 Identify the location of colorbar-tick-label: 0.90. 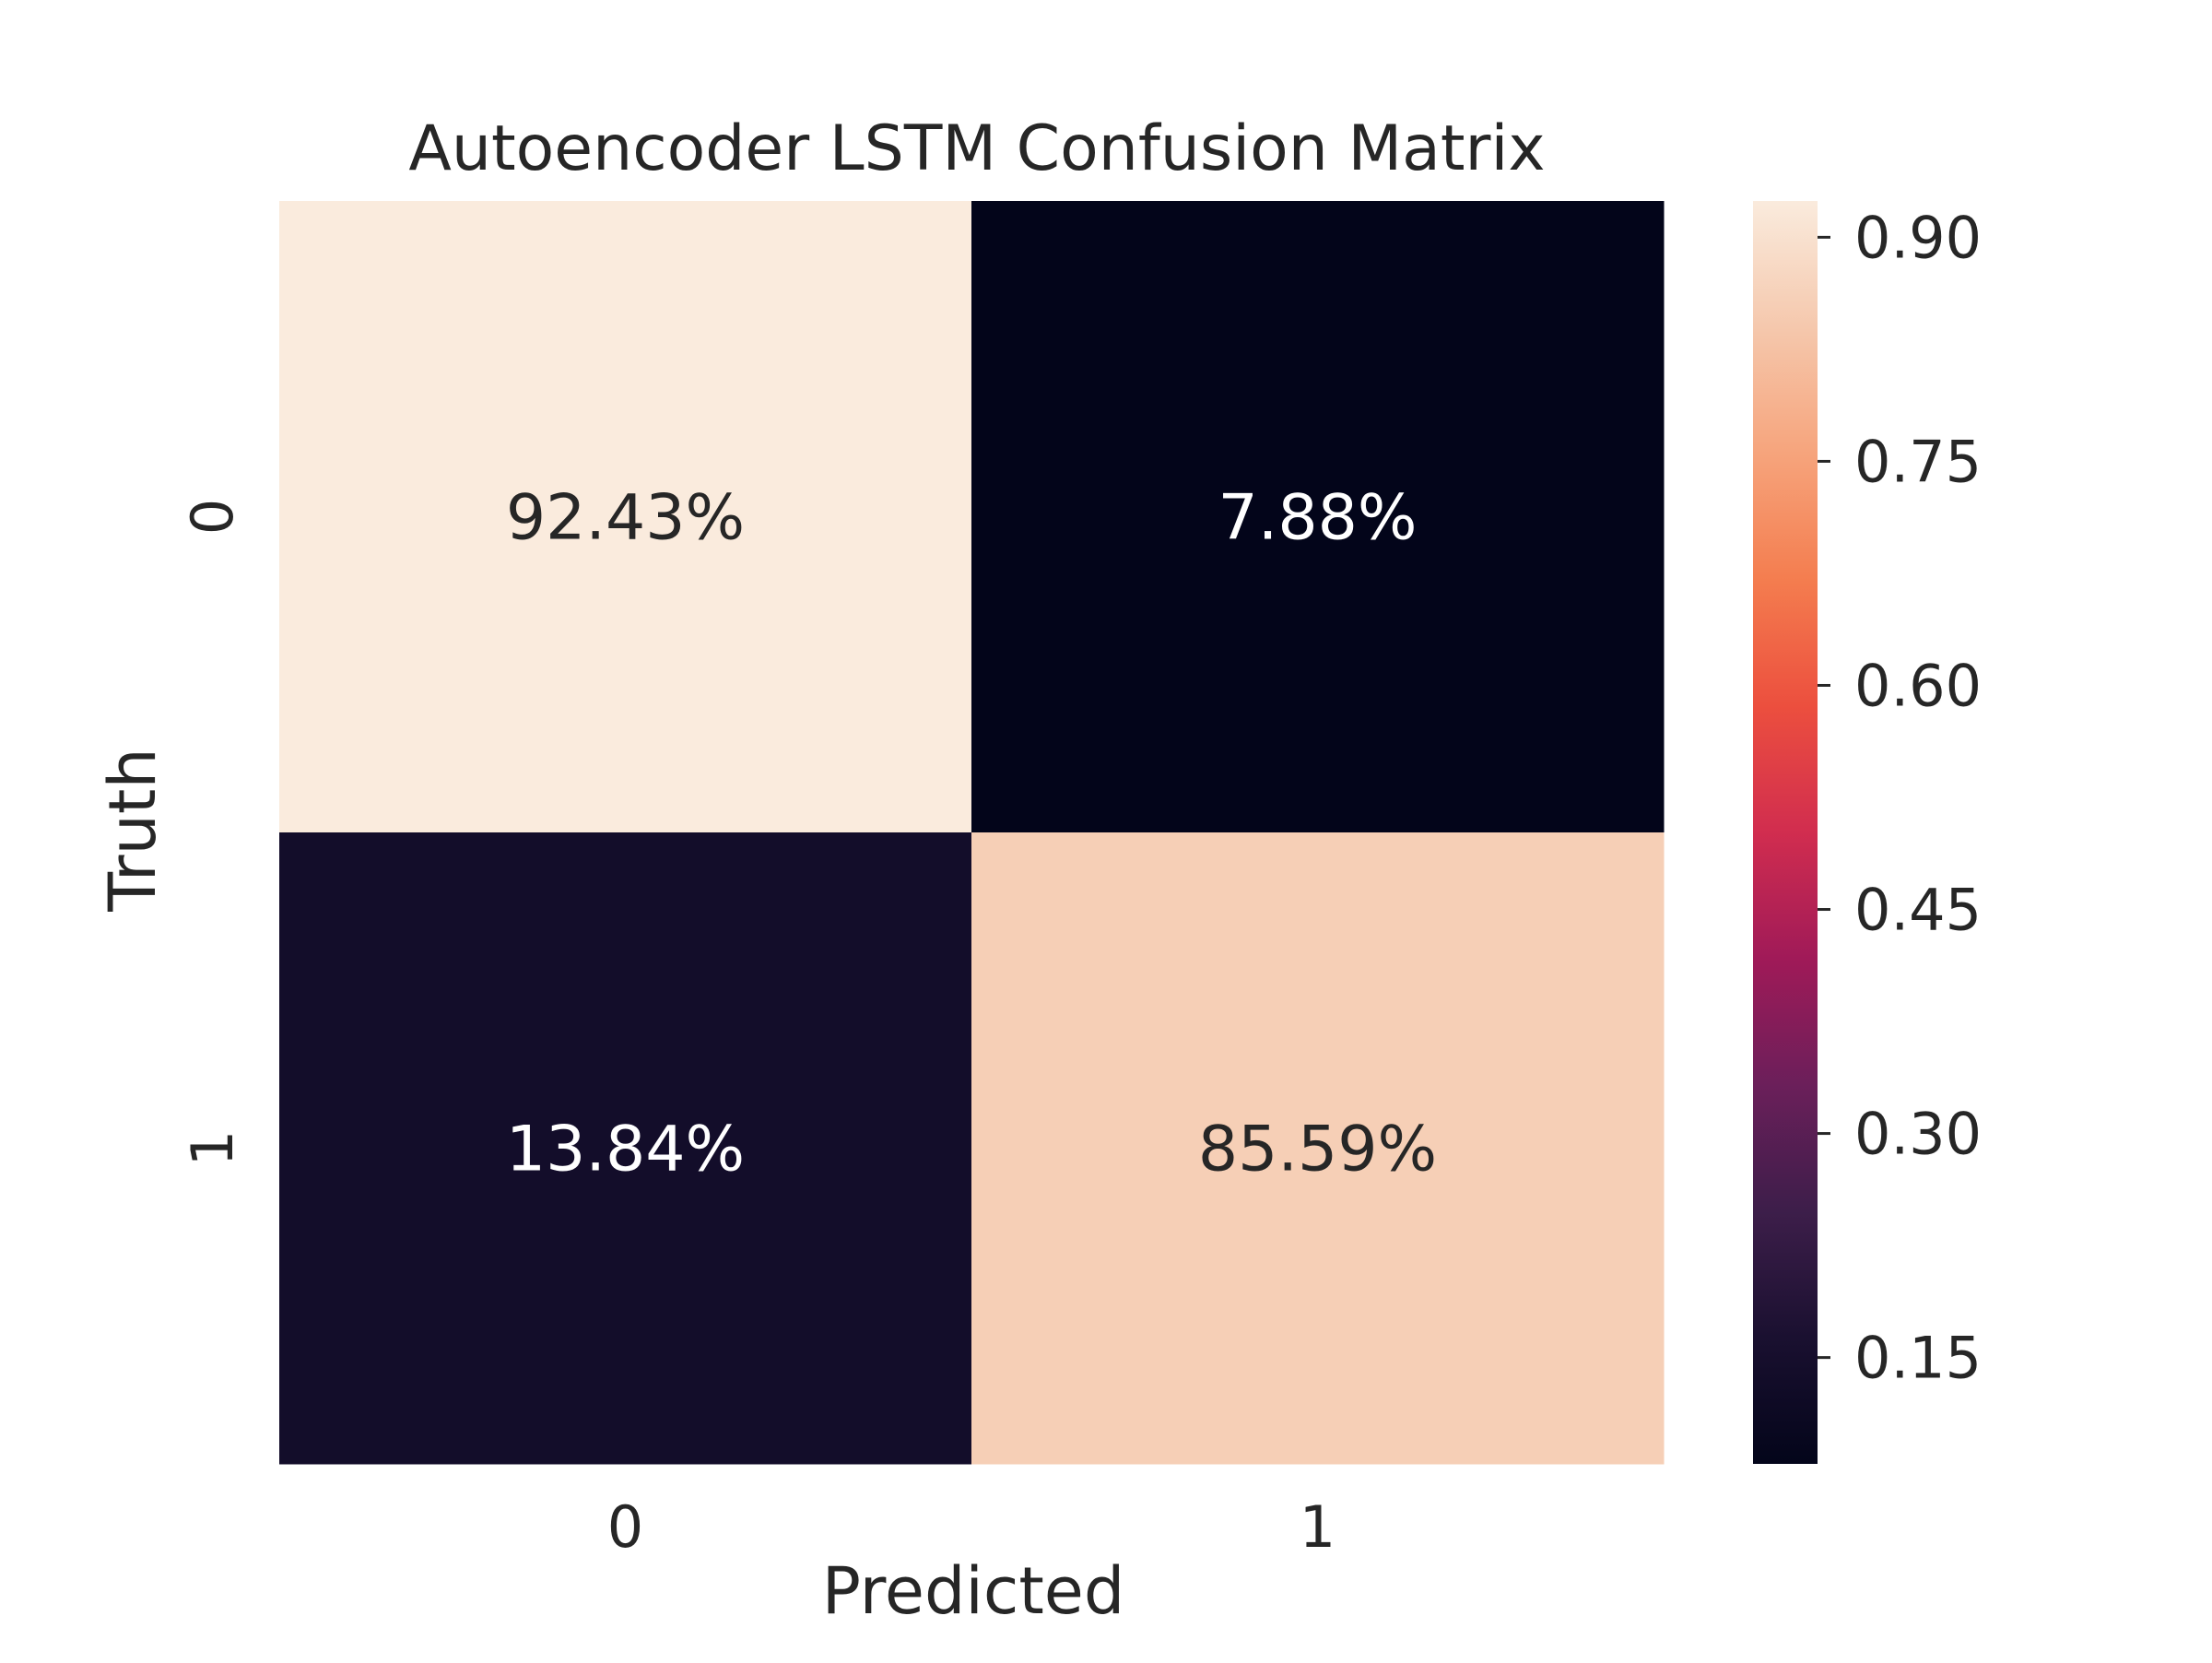
(1918, 237).